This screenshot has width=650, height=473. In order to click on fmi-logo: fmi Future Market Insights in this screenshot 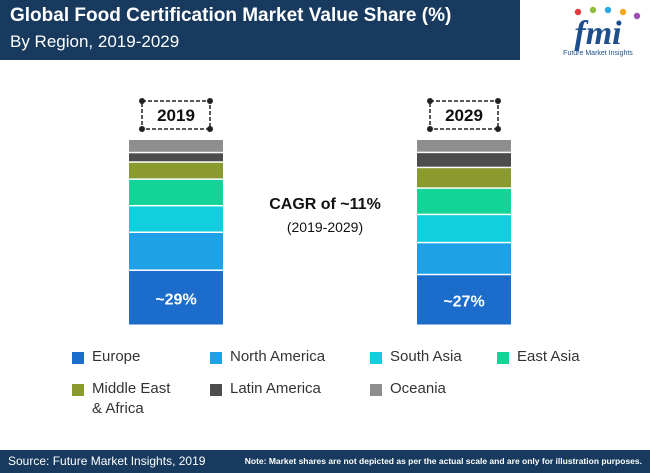, I will do `click(602, 31)`.